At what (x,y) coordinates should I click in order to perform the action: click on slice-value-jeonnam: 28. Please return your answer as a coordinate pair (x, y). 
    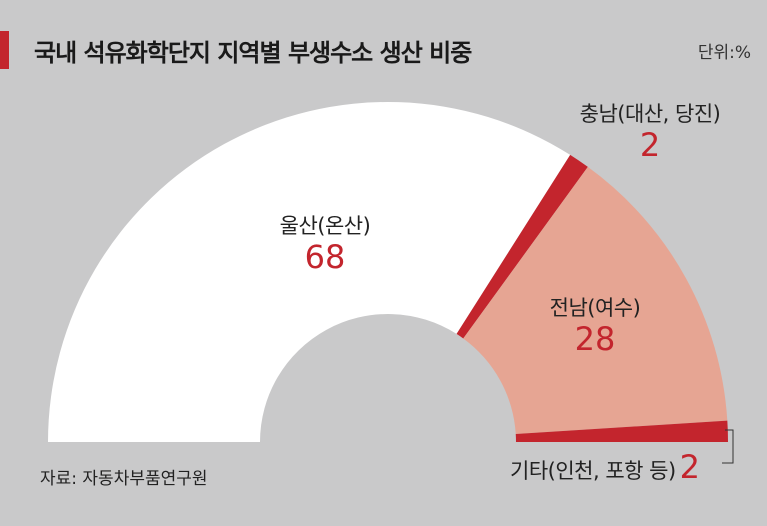
    Looking at the image, I should click on (595, 339).